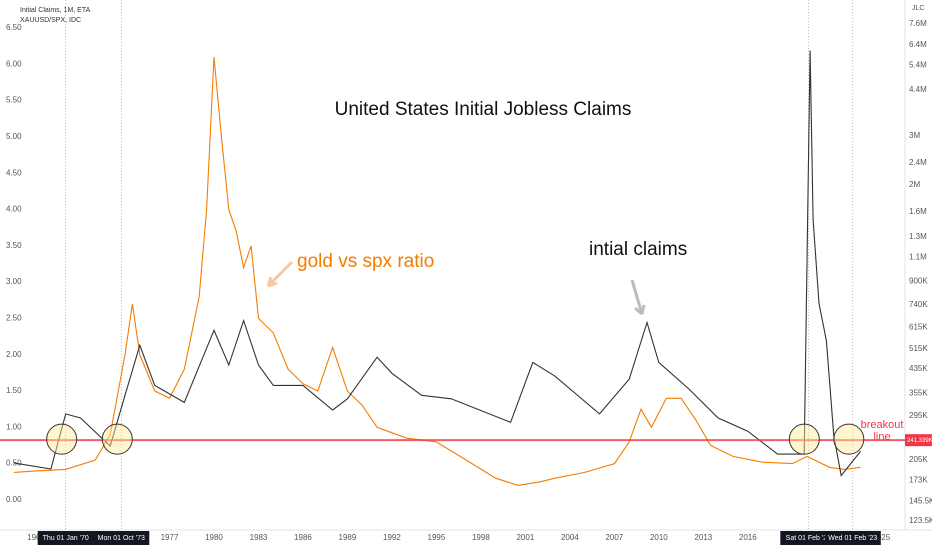 This screenshot has height=550, width=932. Describe the element at coordinates (918, 348) in the screenshot. I see `y2-tick-label: 515K` at that location.